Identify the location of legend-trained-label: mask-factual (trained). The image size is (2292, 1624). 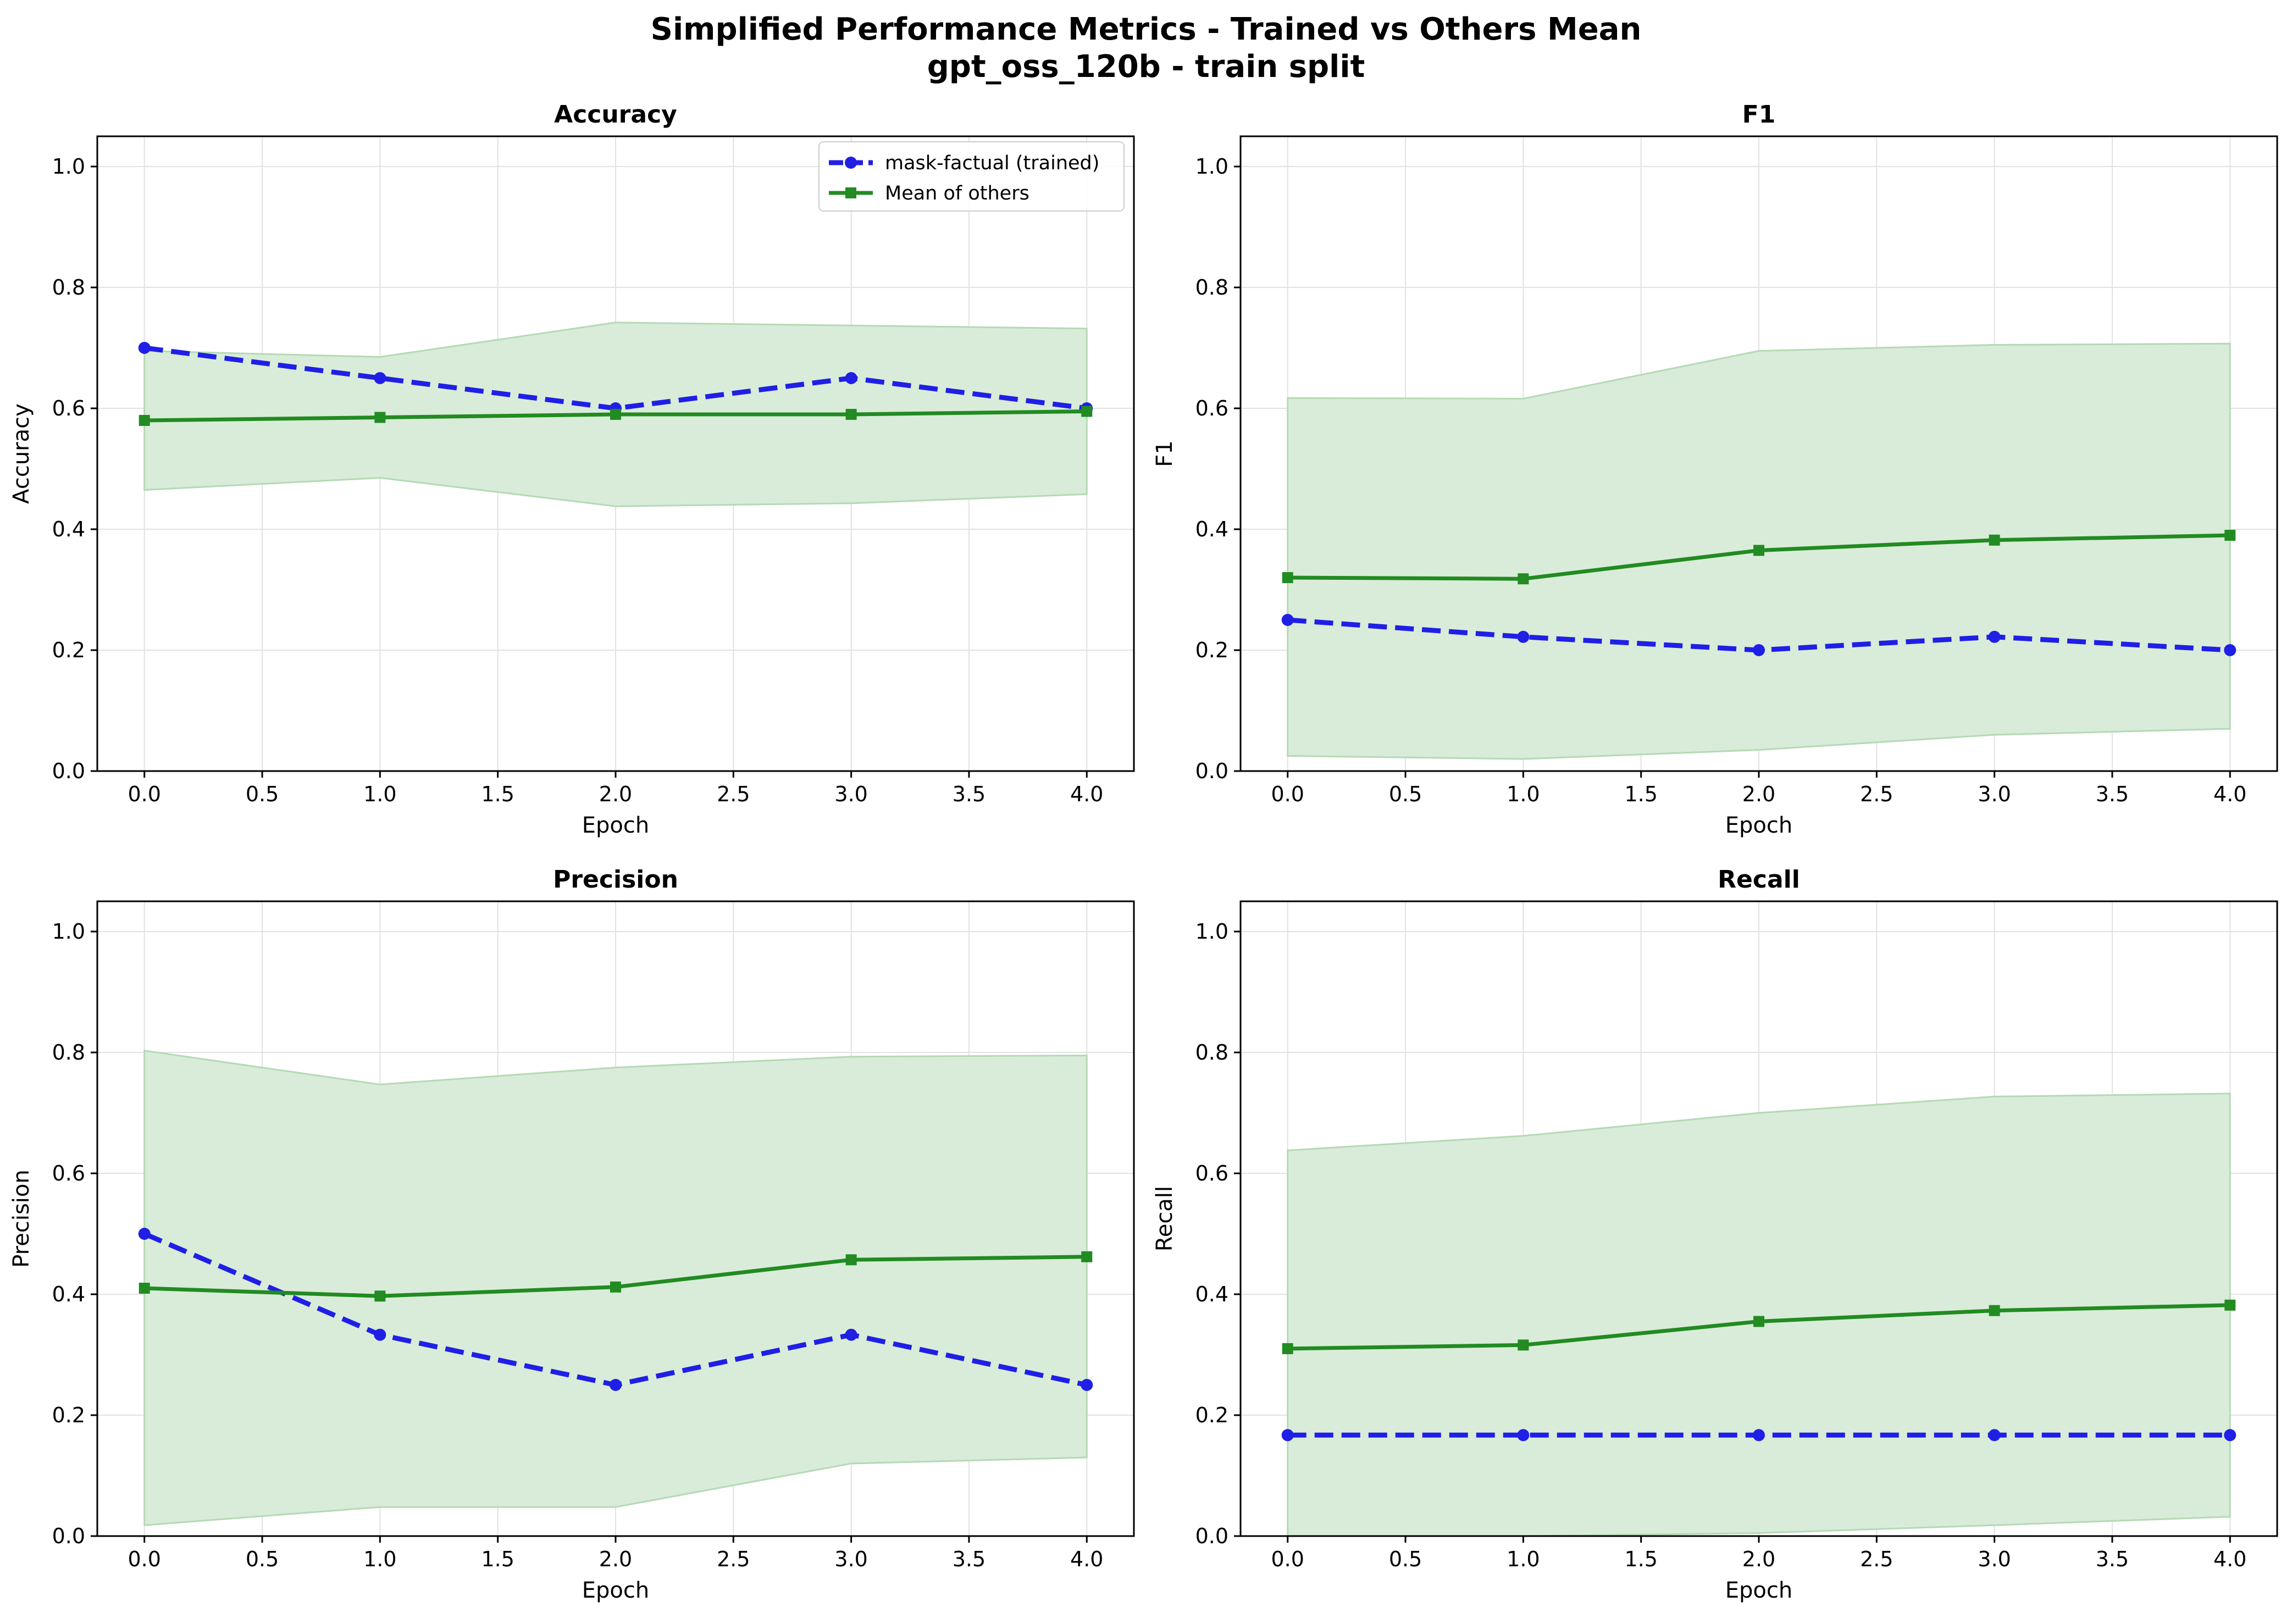
(992, 163).